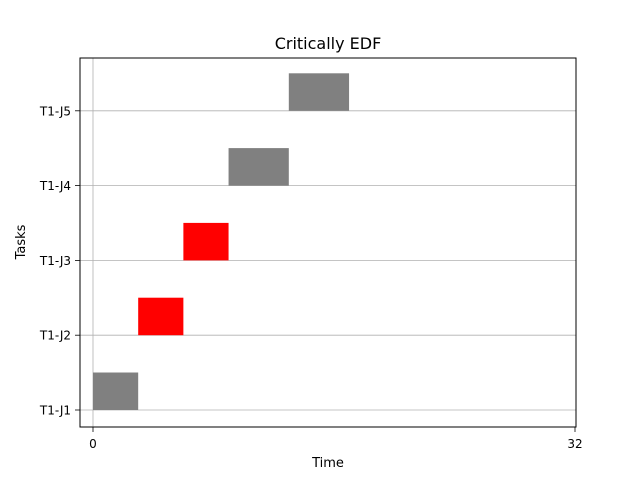 The image size is (640, 480). What do you see at coordinates (574, 444) in the screenshot?
I see `x-tick-label: 32` at bounding box center [574, 444].